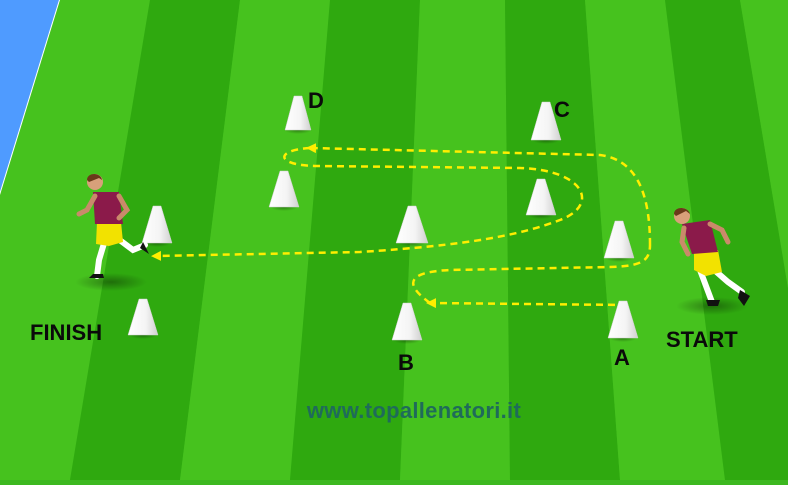  I want to click on cone-c, so click(546, 122).